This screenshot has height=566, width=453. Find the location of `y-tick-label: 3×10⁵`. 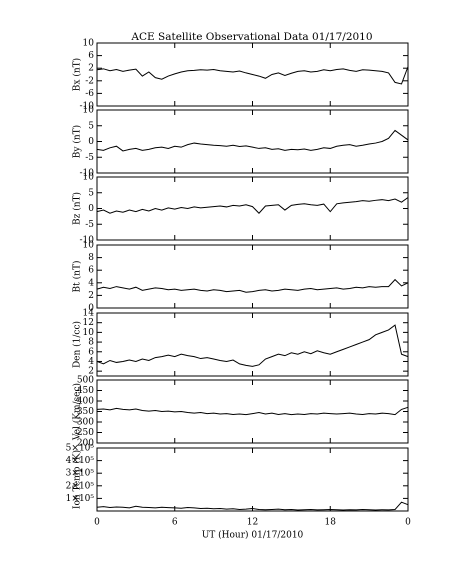

y-tick-label: 3×10⁵ is located at coordinates (80, 474).